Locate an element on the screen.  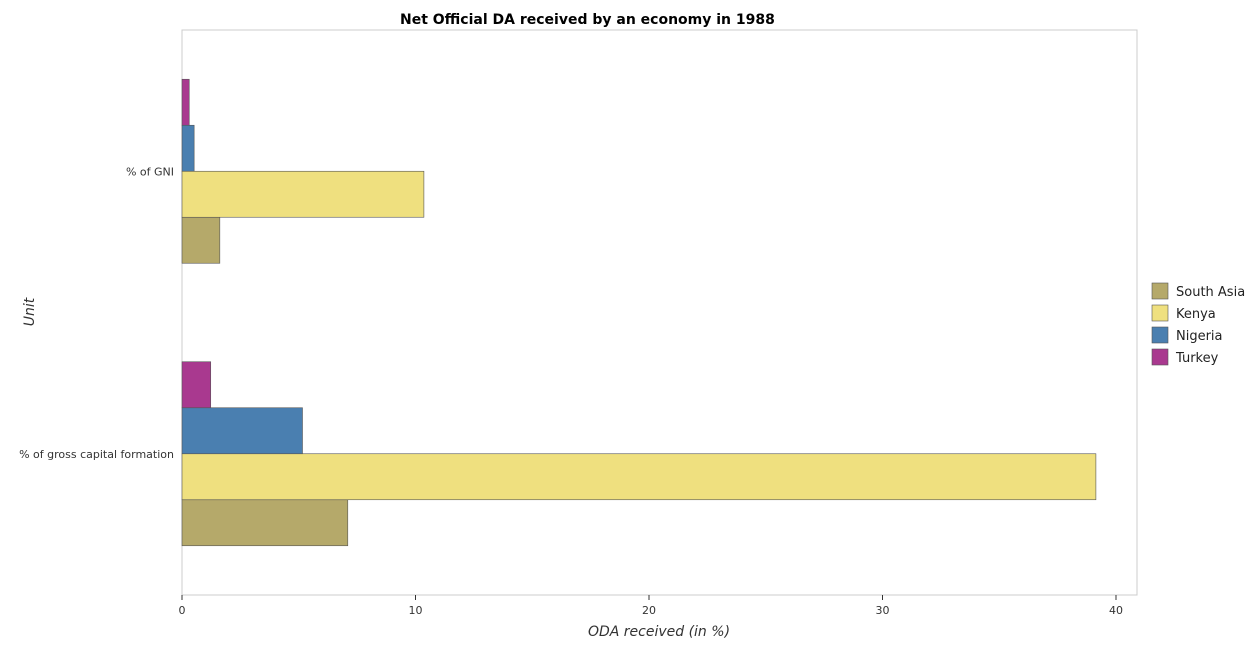
x-tick-label: 0 is located at coordinates (182, 610).